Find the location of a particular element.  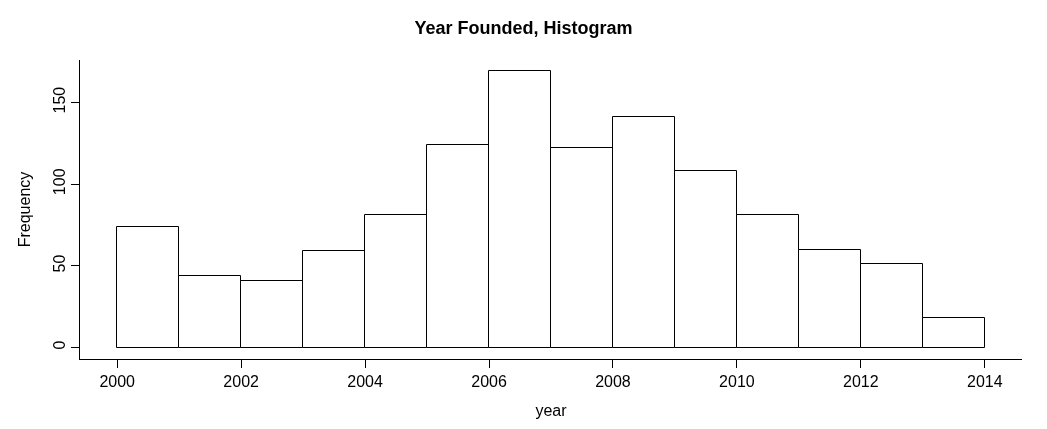

x-tick-label: 2006 is located at coordinates (489, 382).